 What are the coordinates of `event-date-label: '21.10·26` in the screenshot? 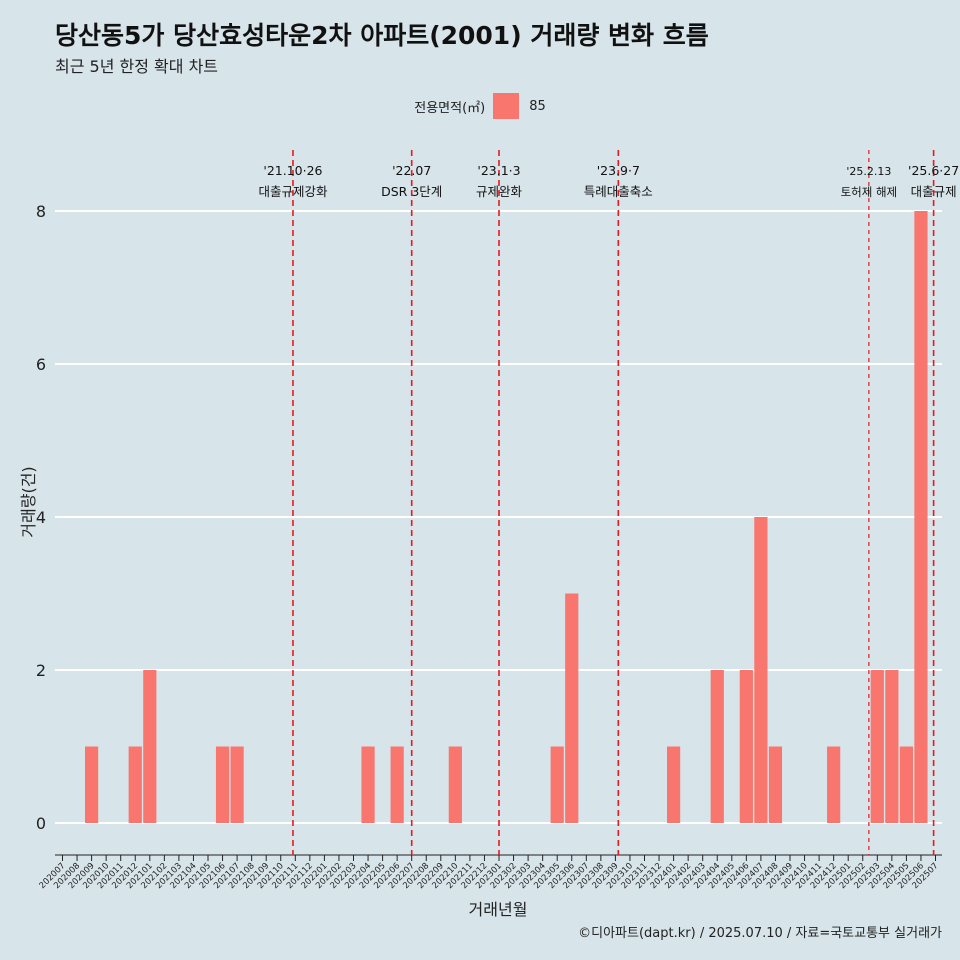 It's located at (292, 170).